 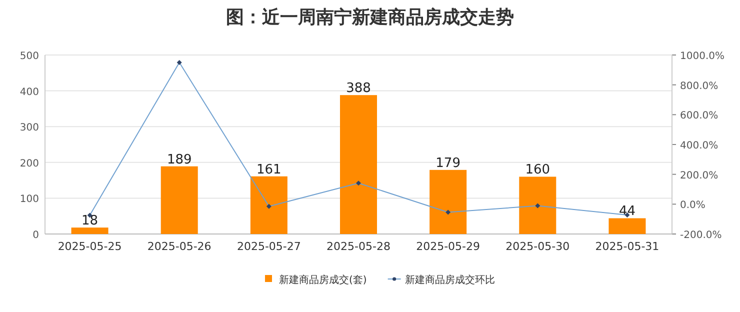 What do you see at coordinates (448, 246) in the screenshot?
I see `x-tick-label: 2025-05-29` at bounding box center [448, 246].